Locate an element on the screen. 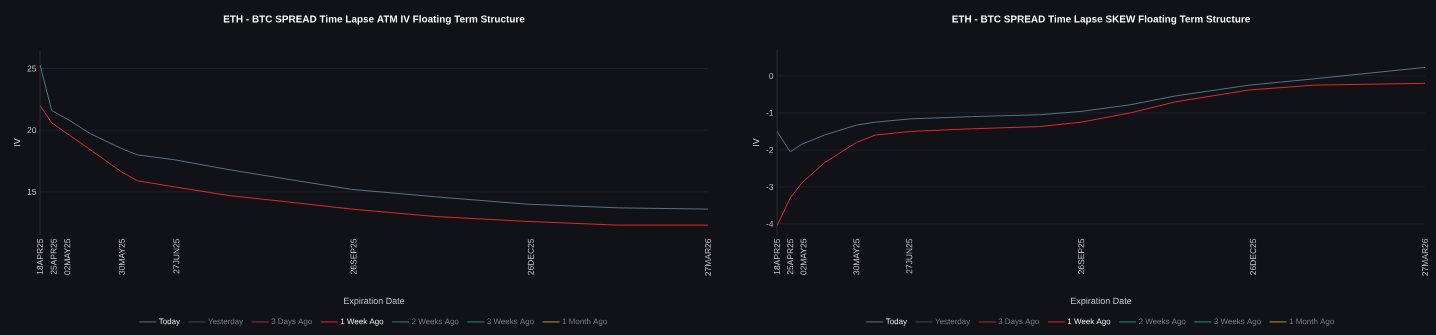  y-tick-label: 15 is located at coordinates (32, 191).